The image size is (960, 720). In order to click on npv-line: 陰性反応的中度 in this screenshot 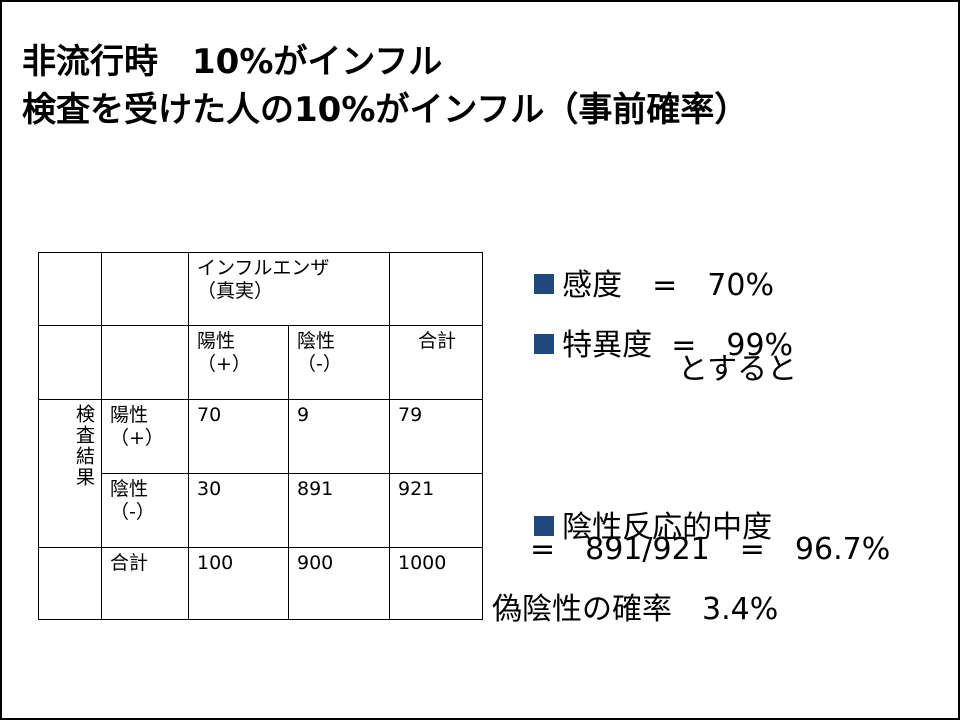, I will do `click(634, 528)`.